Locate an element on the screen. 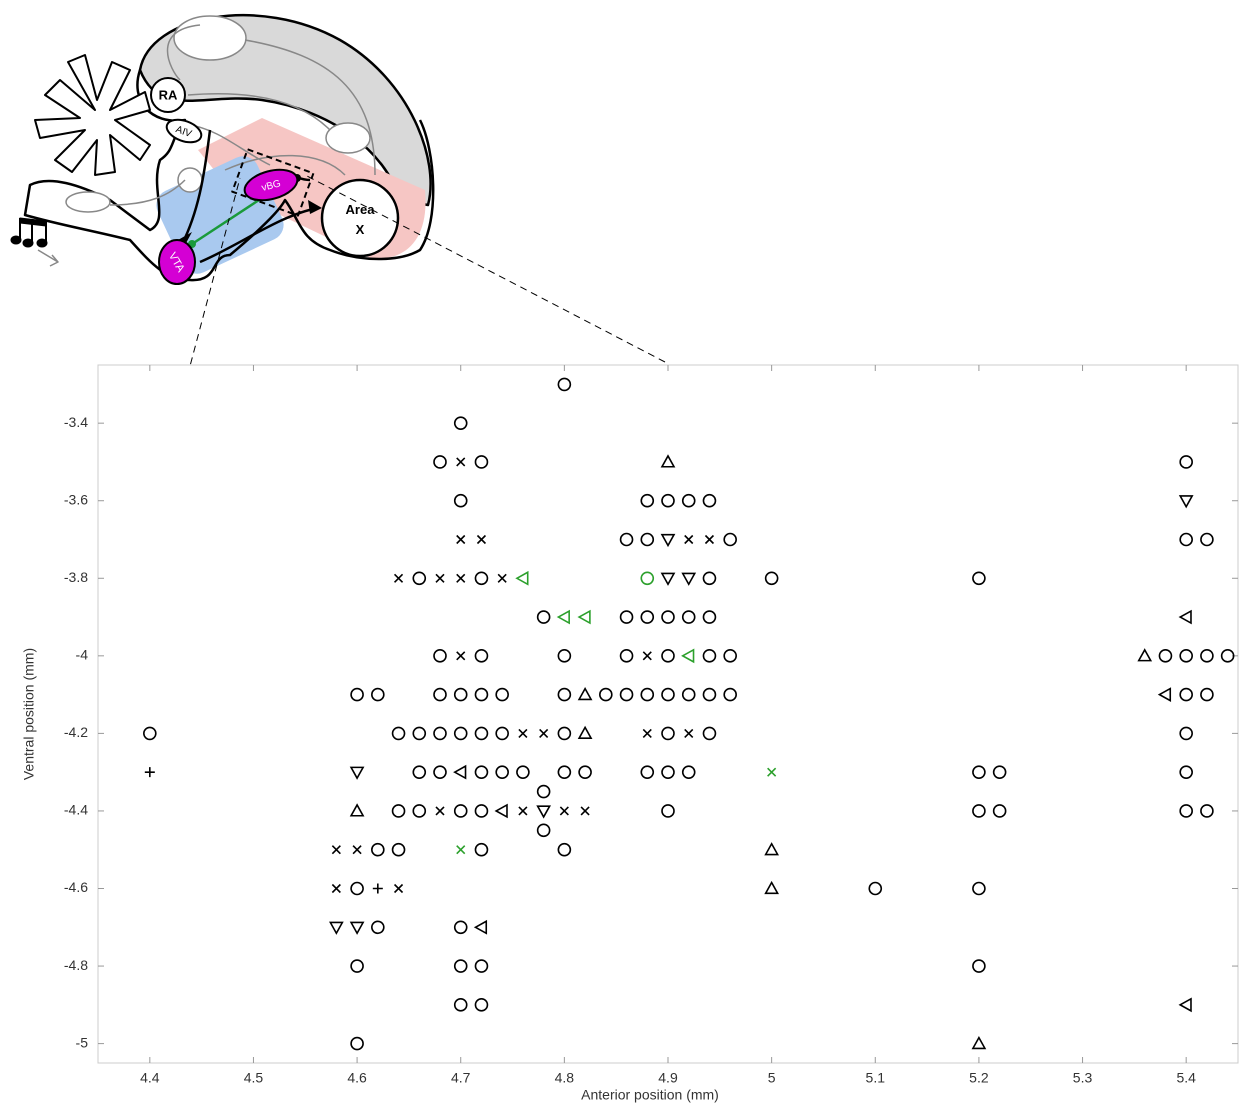 The width and height of the screenshot is (1243, 1112). area-x-label: Area X is located at coordinates (361, 219).